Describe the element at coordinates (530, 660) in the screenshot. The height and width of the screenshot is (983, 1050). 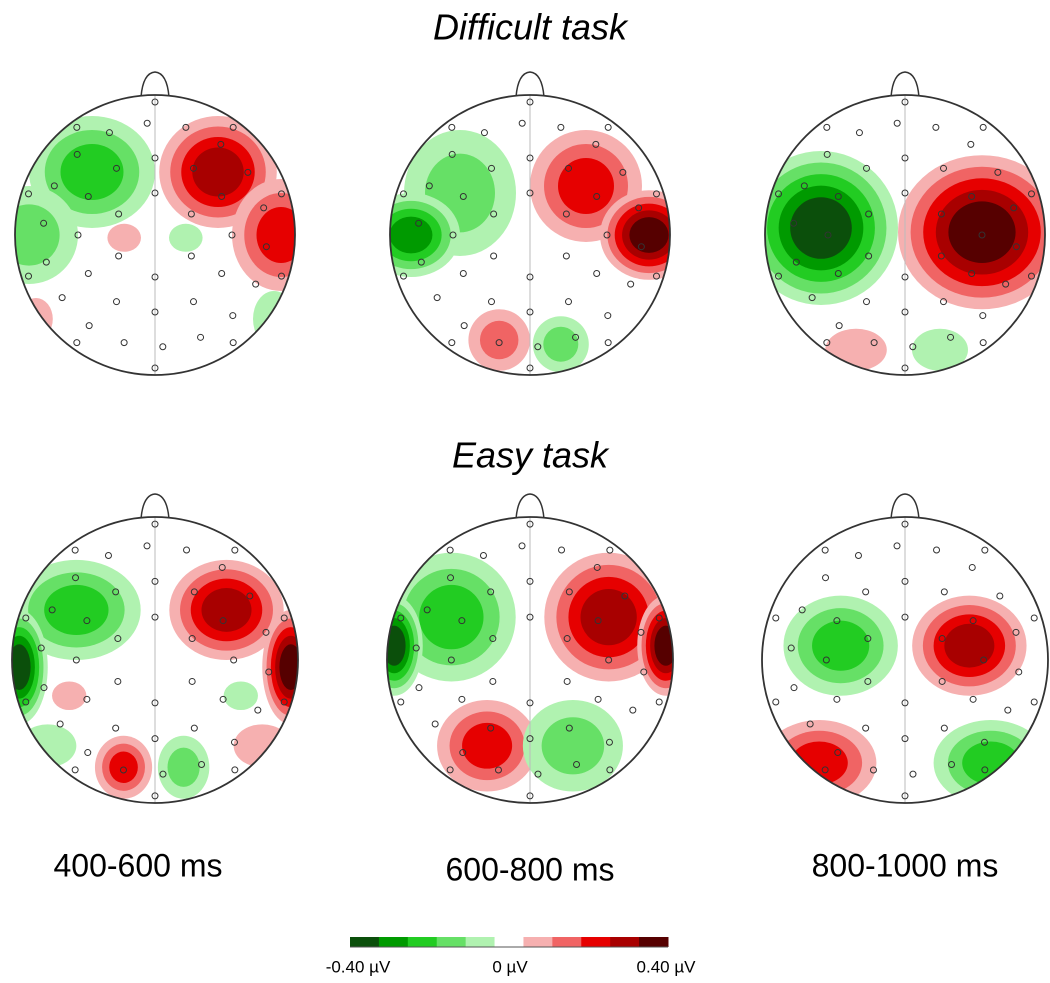
I see `potential-map` at that location.